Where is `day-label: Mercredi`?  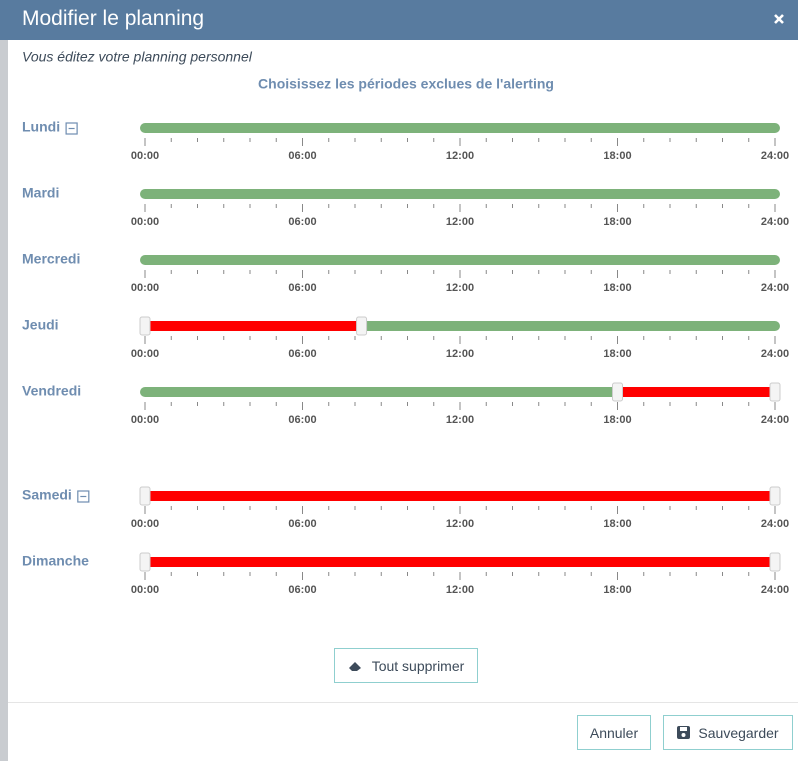
day-label: Mercredi is located at coordinates (51, 259).